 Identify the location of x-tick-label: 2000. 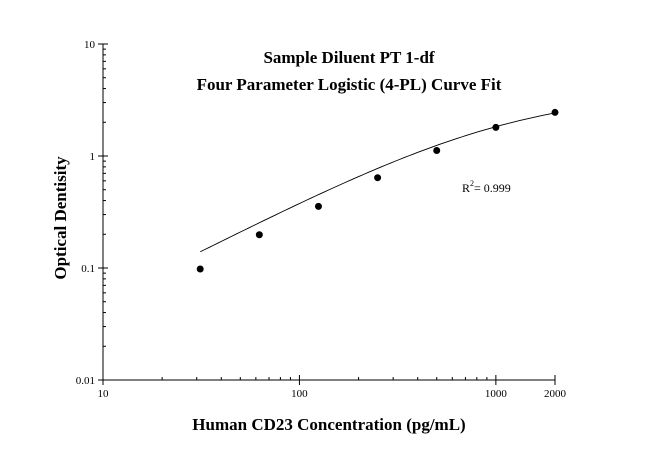
(555, 394).